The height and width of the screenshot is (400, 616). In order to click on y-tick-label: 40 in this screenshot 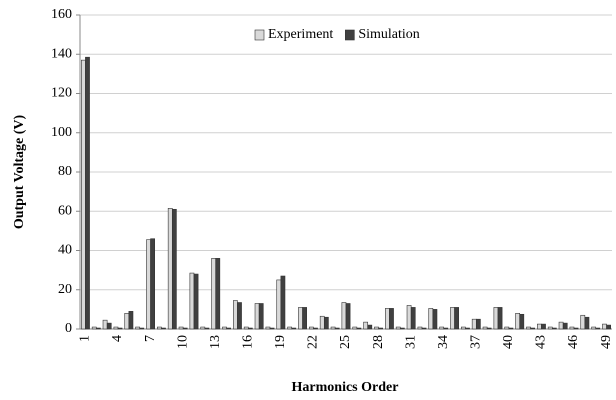, I will do `click(65, 250)`.